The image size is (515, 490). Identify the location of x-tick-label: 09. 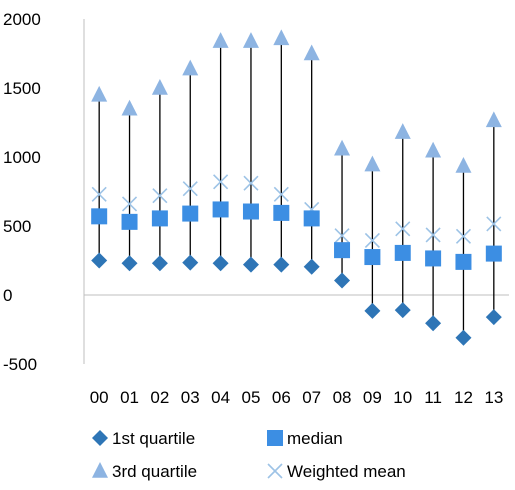
(372, 397).